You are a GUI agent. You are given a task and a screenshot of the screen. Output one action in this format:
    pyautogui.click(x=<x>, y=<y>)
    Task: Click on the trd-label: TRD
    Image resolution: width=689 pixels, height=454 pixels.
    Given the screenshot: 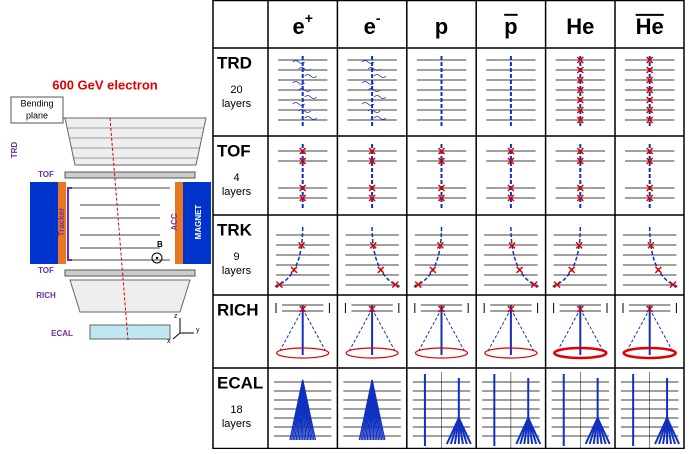 What is the action you would take?
    pyautogui.click(x=14, y=150)
    